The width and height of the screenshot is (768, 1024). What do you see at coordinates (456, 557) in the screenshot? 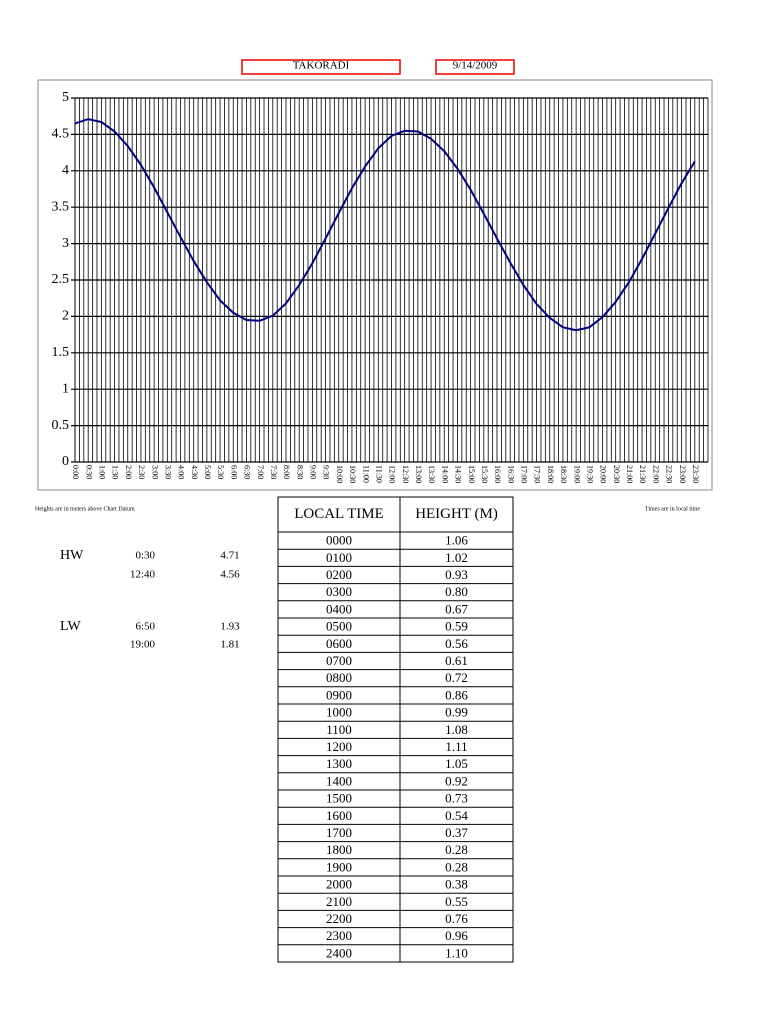
I see `table-cell: 1.02` at bounding box center [456, 557].